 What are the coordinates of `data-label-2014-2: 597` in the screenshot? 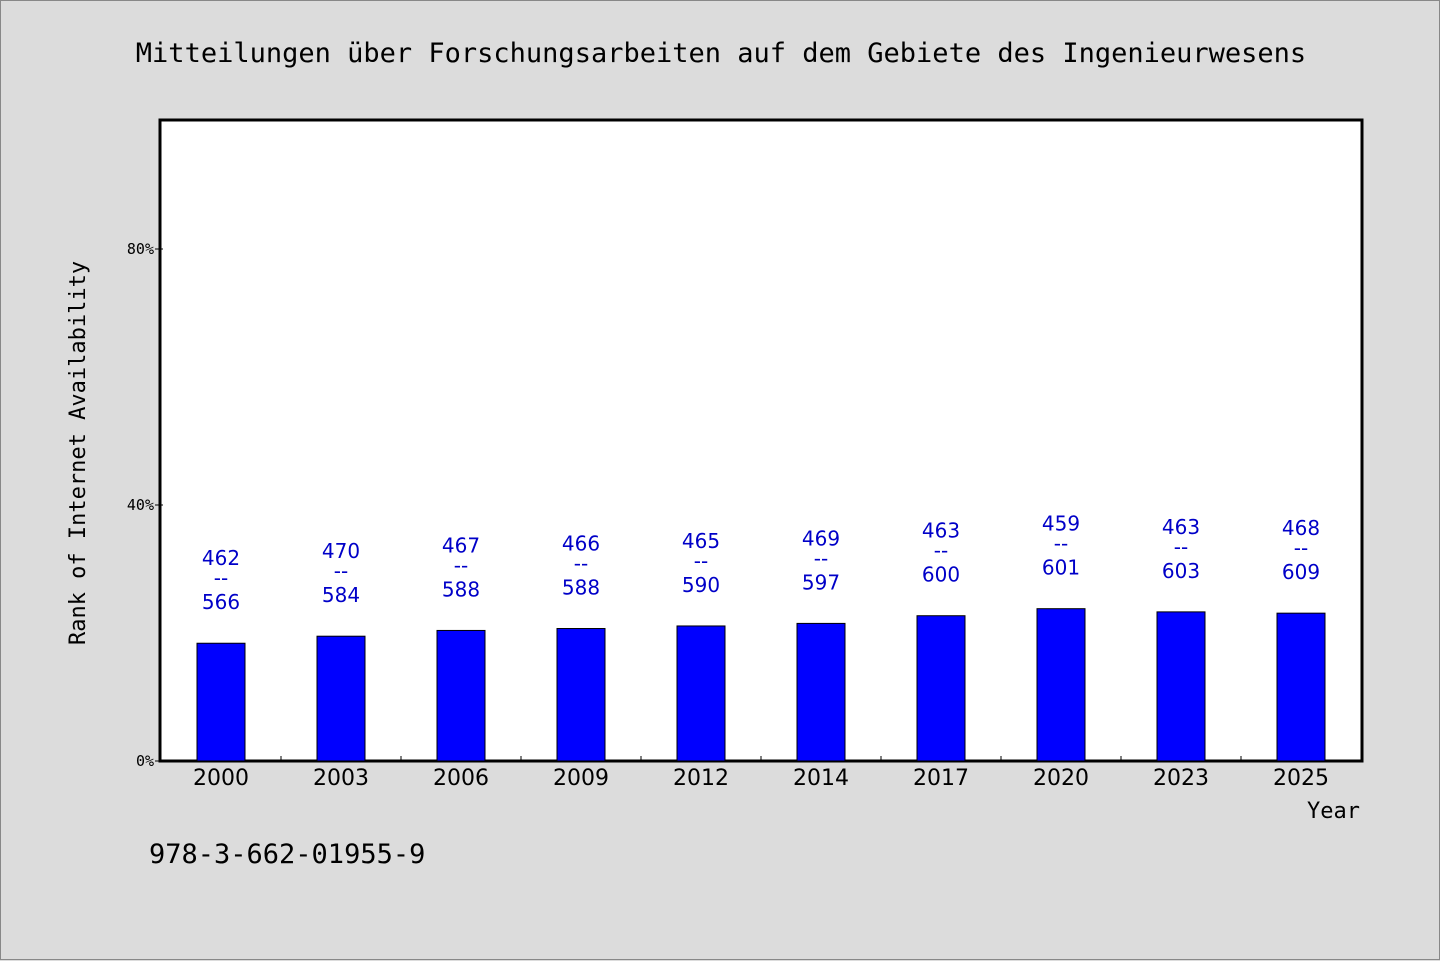 It's located at (821, 582).